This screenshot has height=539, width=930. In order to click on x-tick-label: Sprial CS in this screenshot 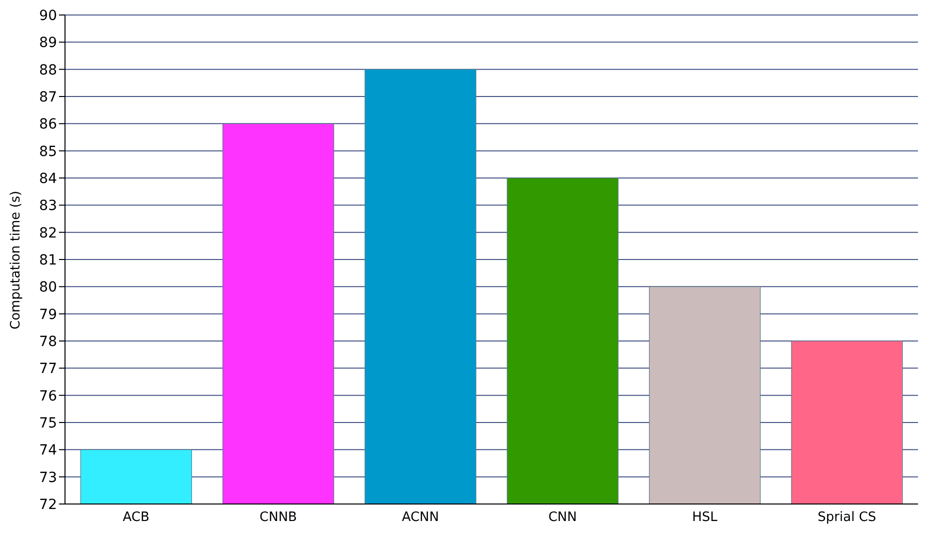, I will do `click(847, 518)`.